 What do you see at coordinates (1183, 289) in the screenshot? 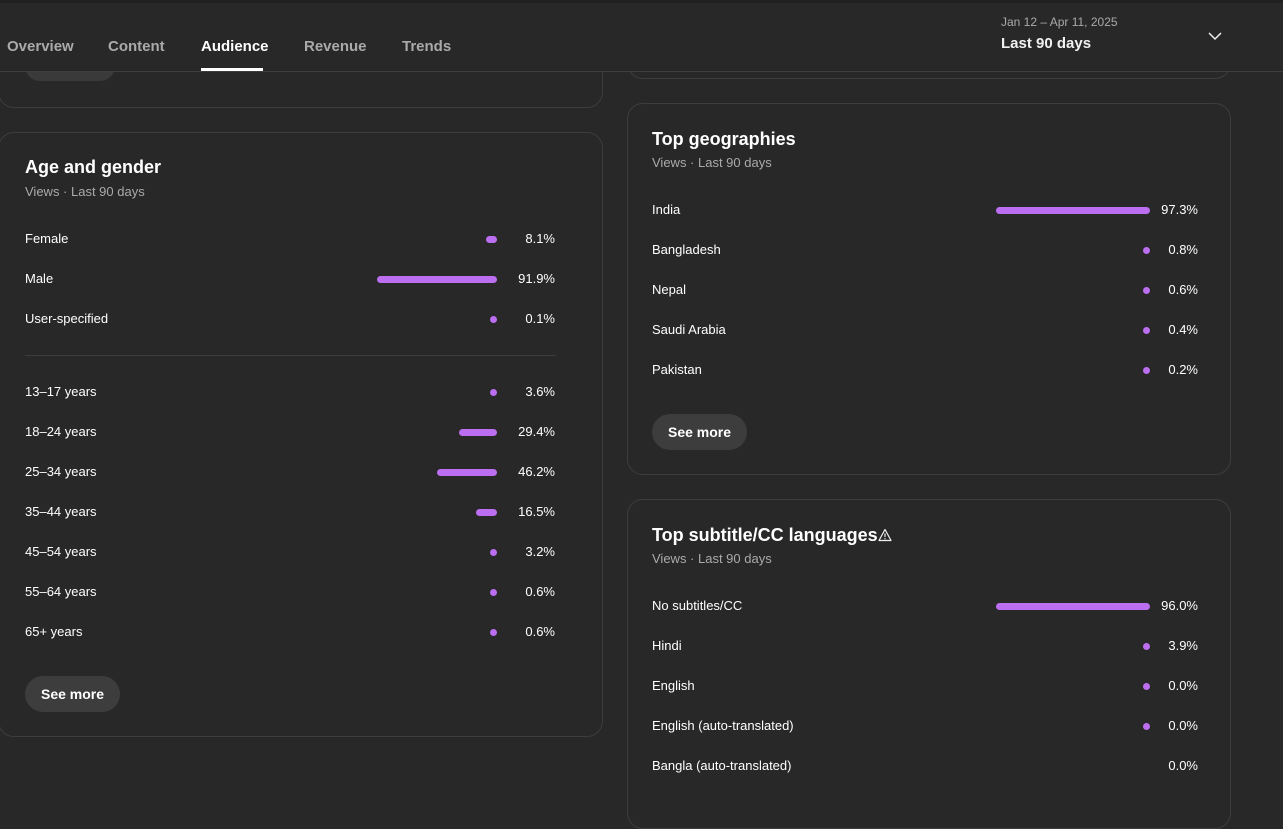
I see `geography-row-percent: 0.6%` at bounding box center [1183, 289].